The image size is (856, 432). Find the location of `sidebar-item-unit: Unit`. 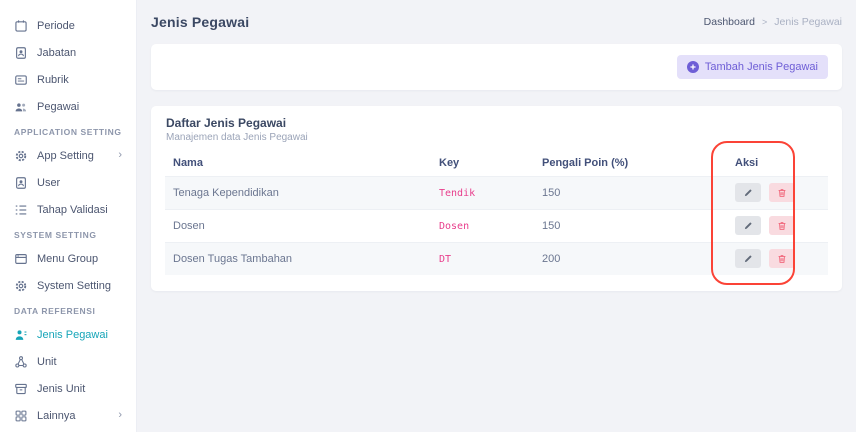

sidebar-item-unit: Unit is located at coordinates (68, 361).